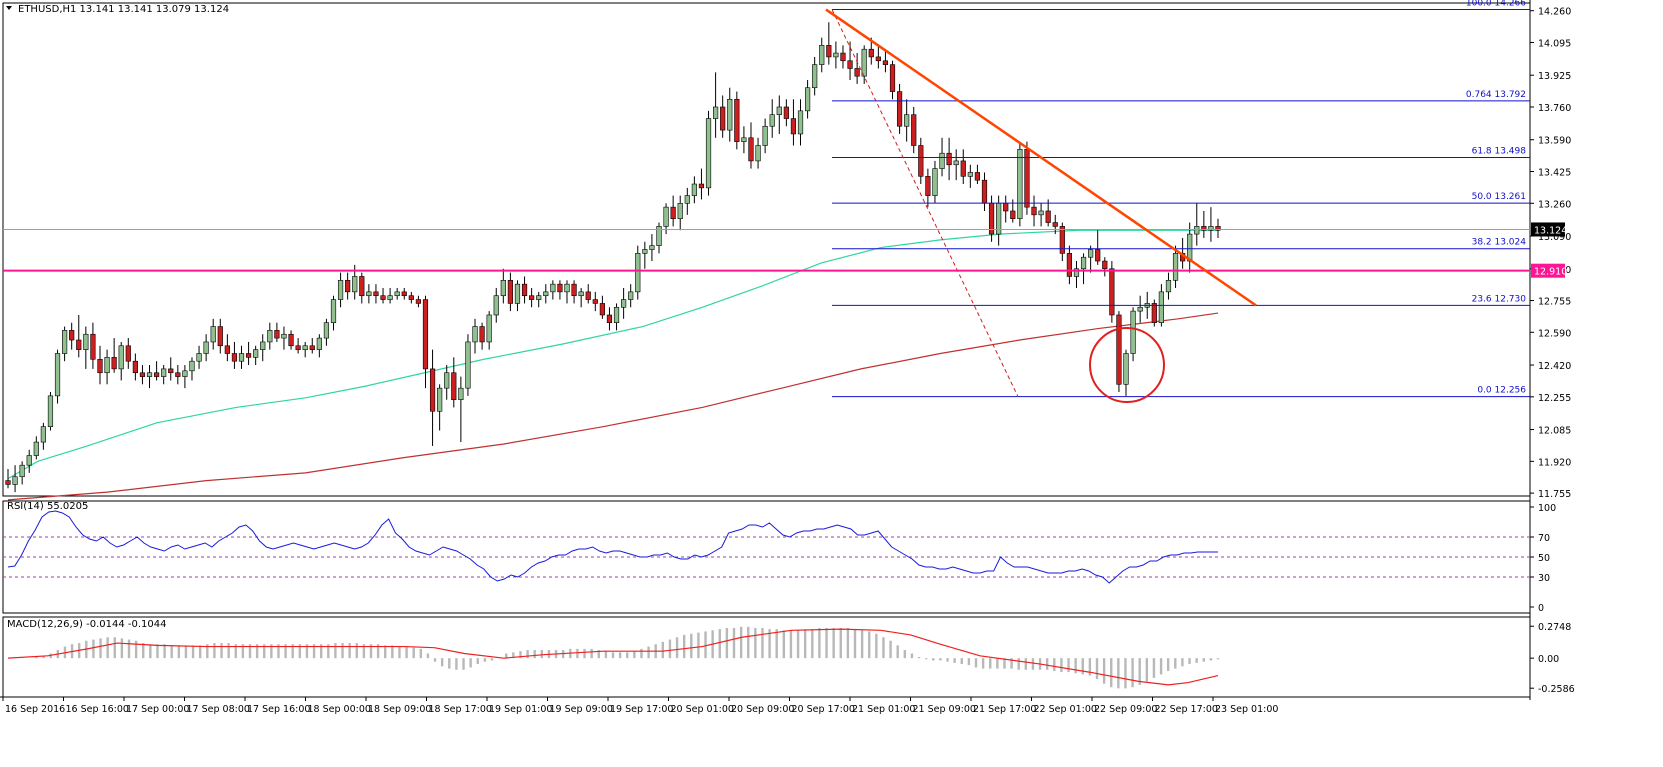 This screenshot has width=1663, height=767. Describe the element at coordinates (1554, 76) in the screenshot. I see `price-tick-label: 13.925` at that location.